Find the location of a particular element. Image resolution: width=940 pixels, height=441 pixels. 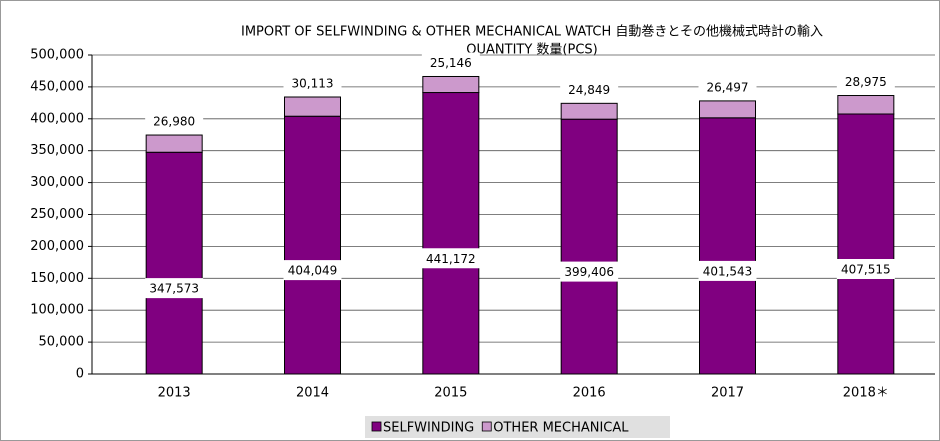

value-label: 401,543 is located at coordinates (728, 271).